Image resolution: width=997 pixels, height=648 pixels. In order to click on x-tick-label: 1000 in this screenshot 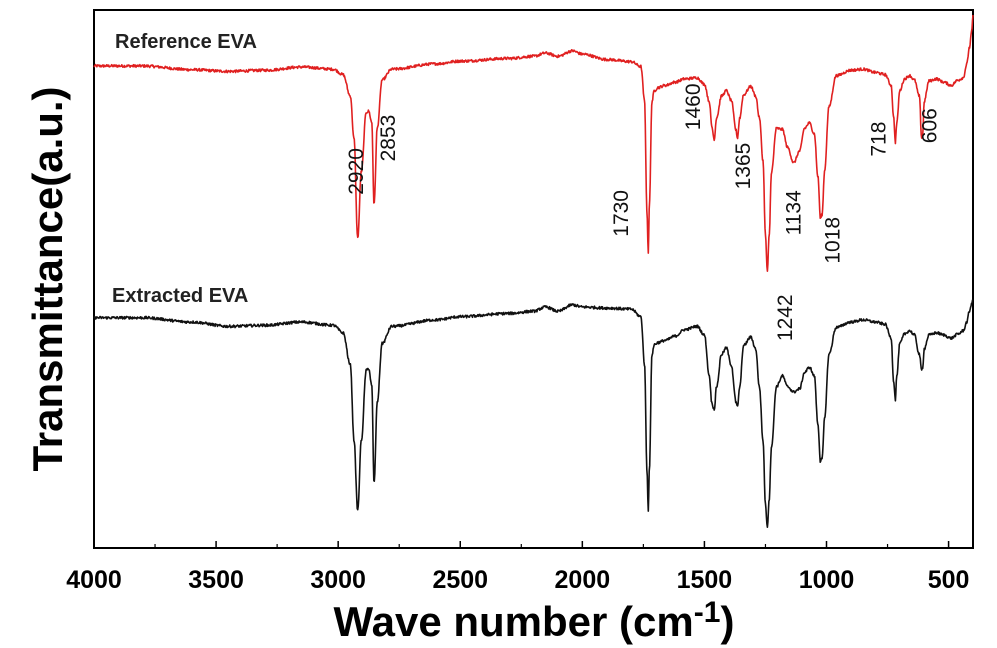, I will do `click(827, 580)`.